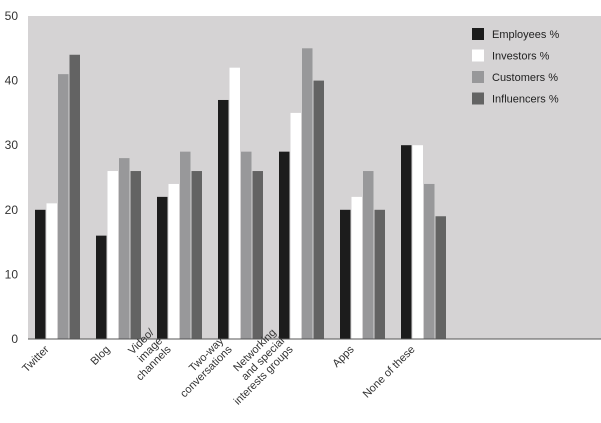 The image size is (601, 423). Describe the element at coordinates (525, 35) in the screenshot. I see `legend-label: Employees %` at that location.